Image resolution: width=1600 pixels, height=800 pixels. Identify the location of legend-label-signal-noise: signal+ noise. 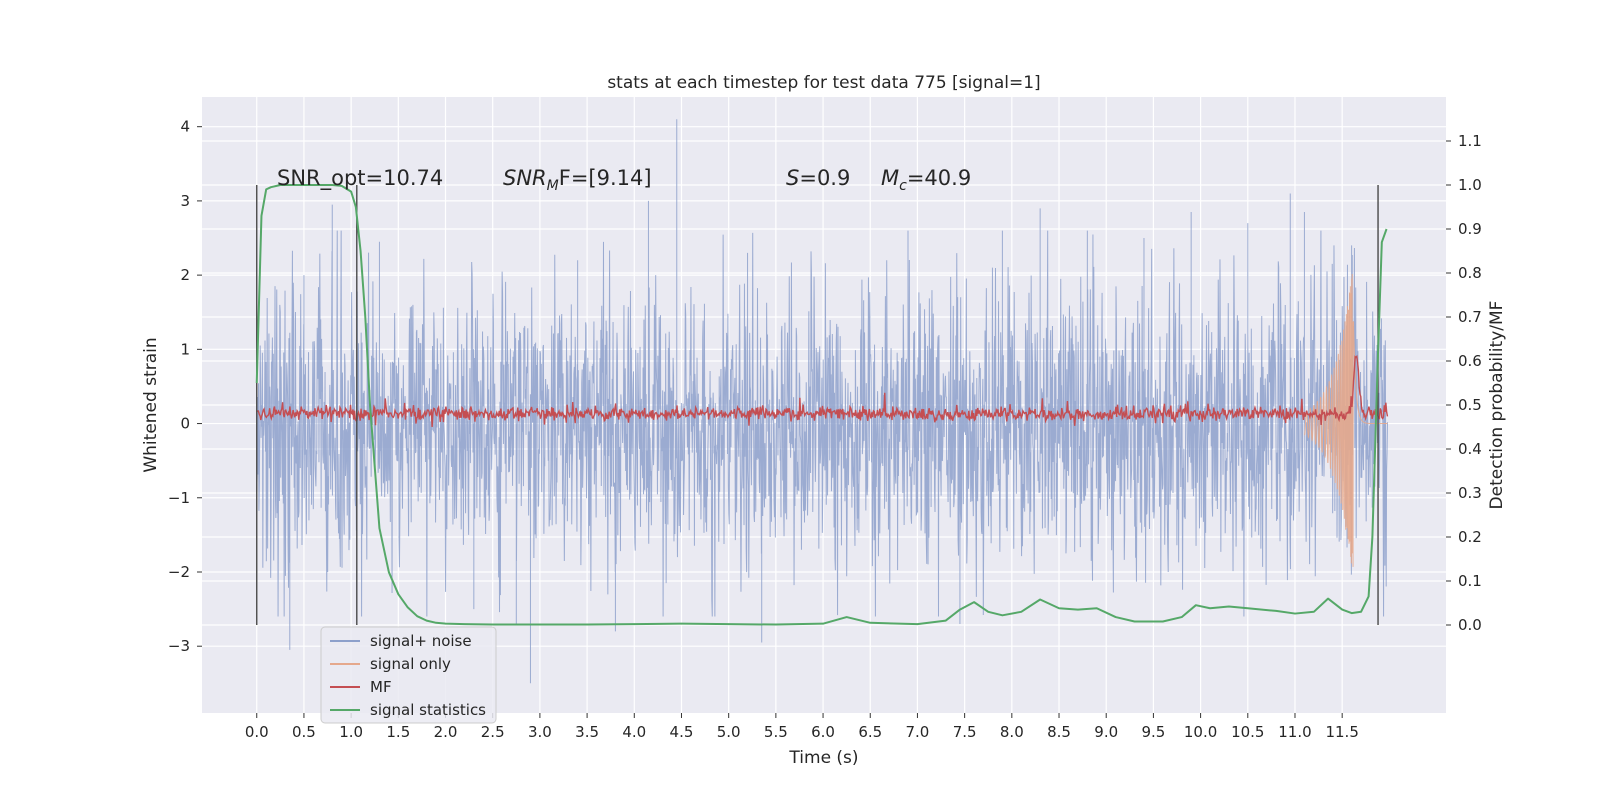
(421, 641).